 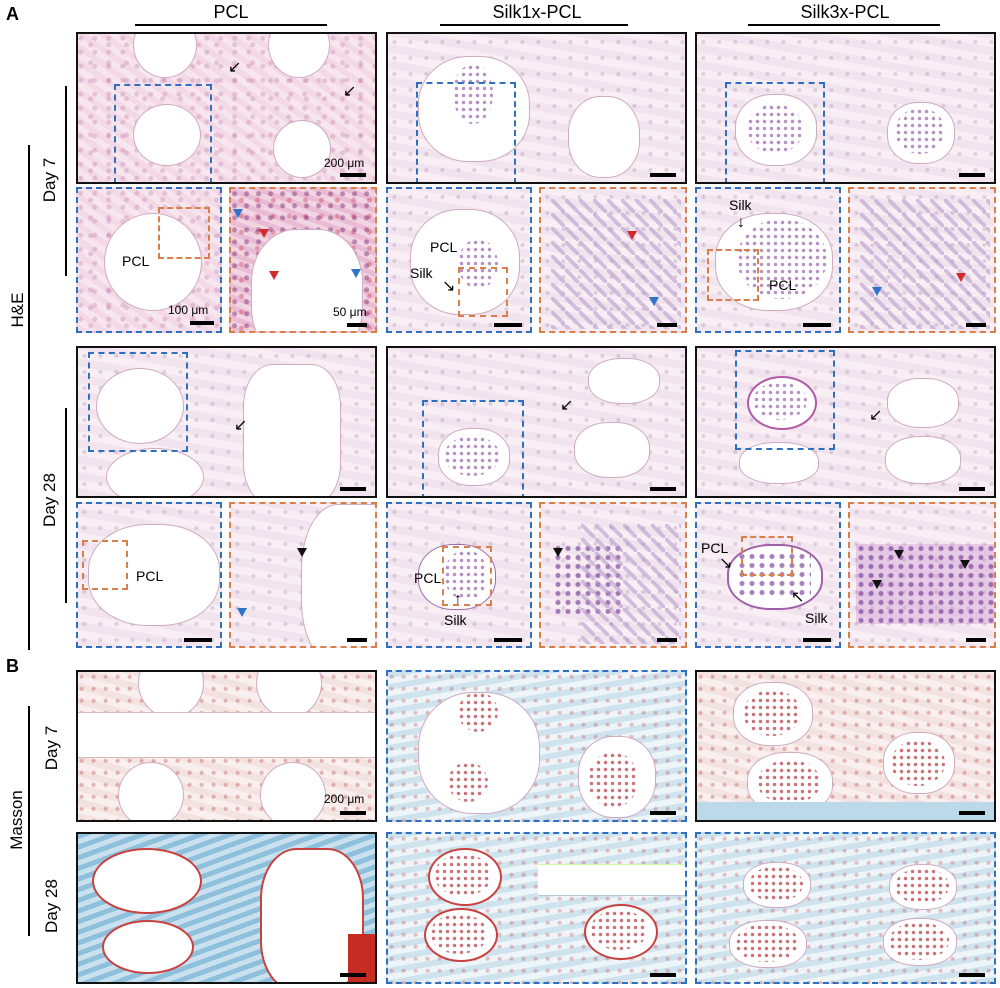 What do you see at coordinates (12, 666) in the screenshot?
I see `panel-b-letter: B` at bounding box center [12, 666].